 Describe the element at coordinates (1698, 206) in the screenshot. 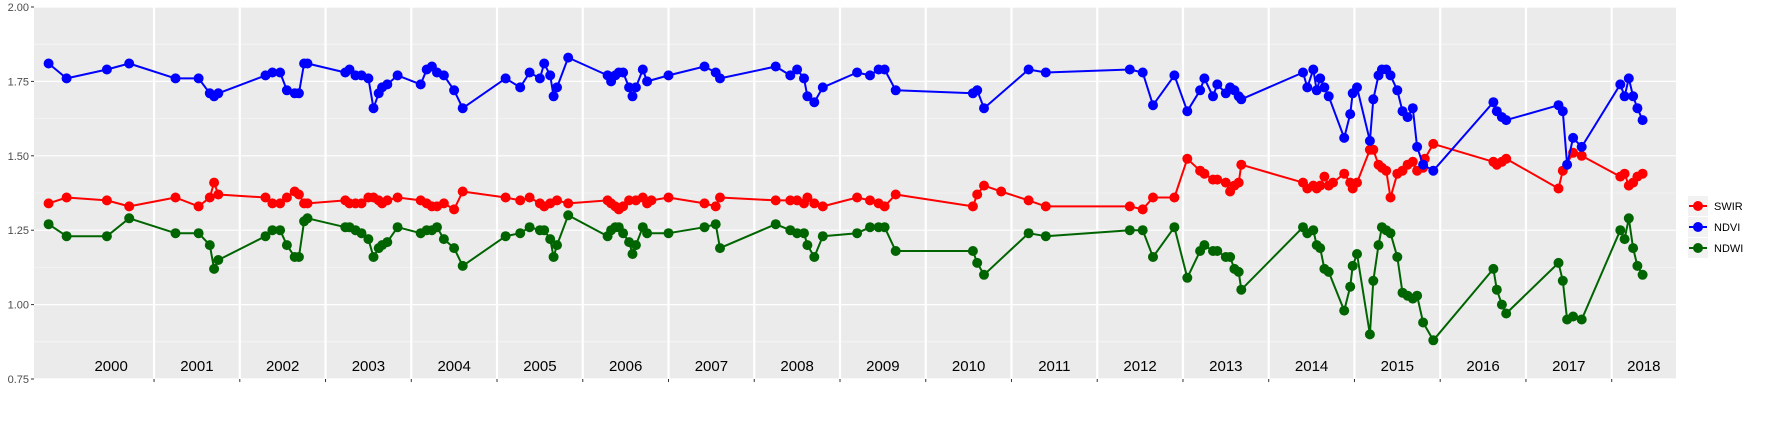

I see `legend-key-point` at that location.